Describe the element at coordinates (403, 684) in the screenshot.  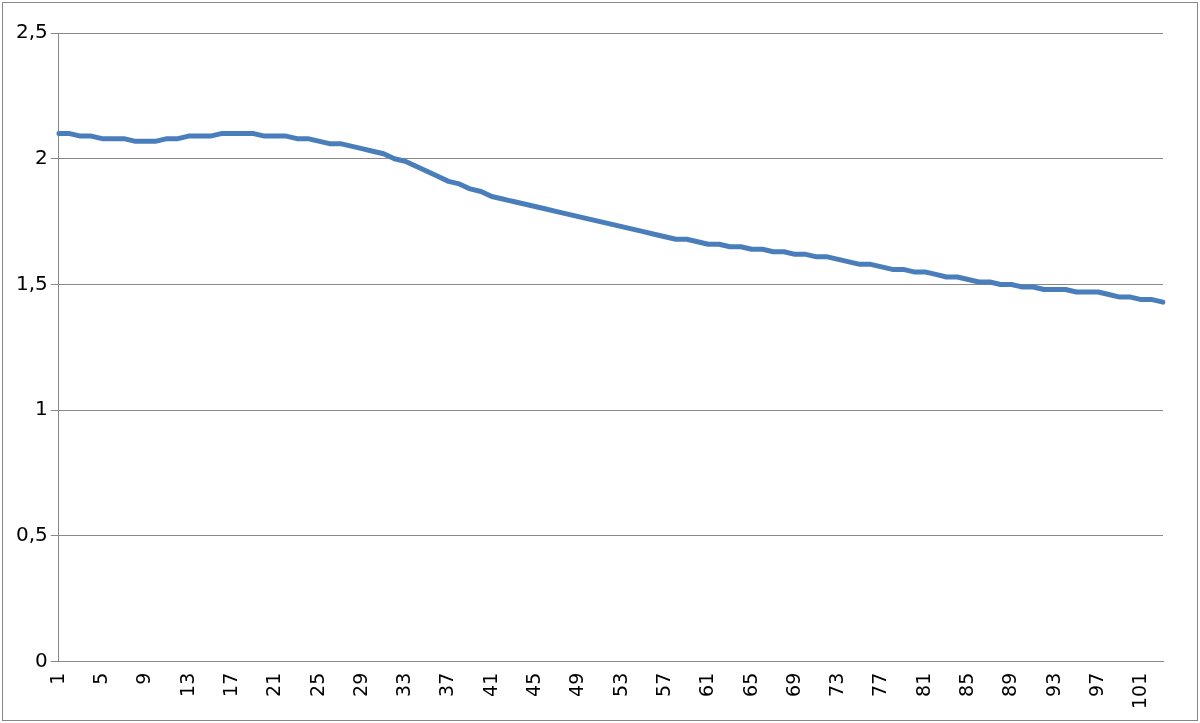
I see `x-tick-label: 33` at that location.